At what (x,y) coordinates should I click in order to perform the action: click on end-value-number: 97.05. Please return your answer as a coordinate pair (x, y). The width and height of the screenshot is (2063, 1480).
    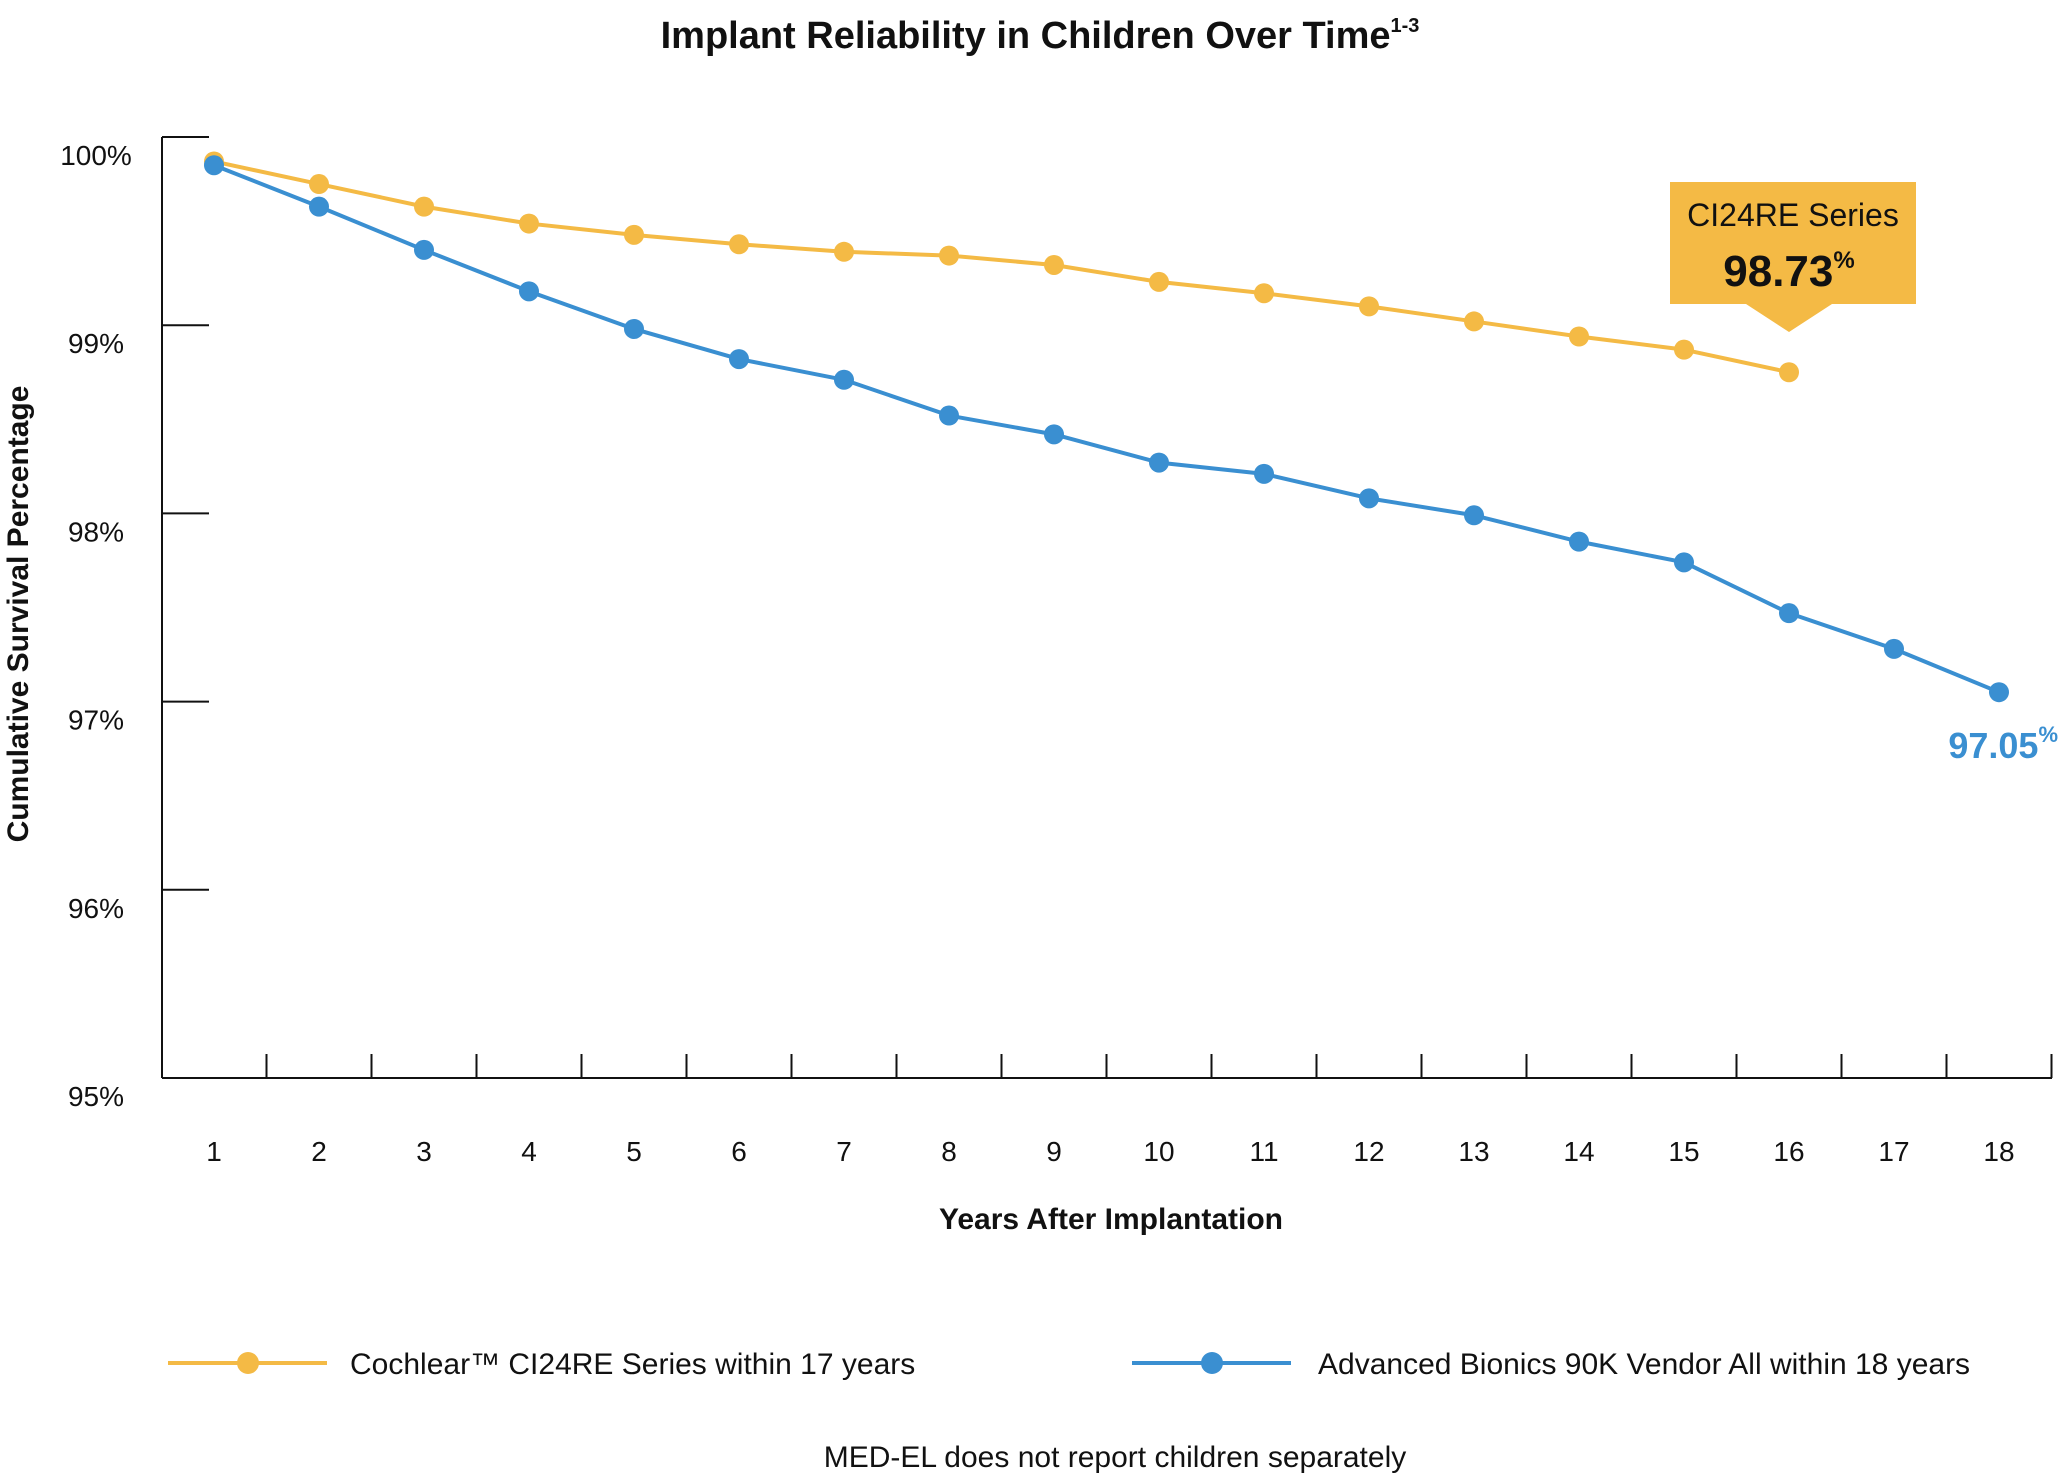
    Looking at the image, I should click on (1993, 745).